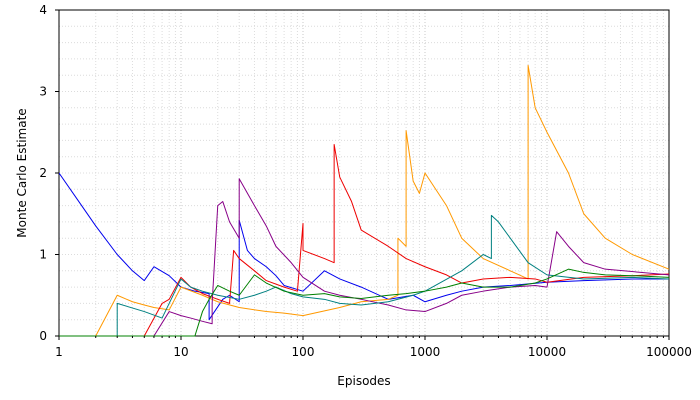 The width and height of the screenshot is (700, 400). What do you see at coordinates (373, 347) in the screenshot?
I see `x-axis-ticks: 1 10 100 1000 10000 100000` at bounding box center [373, 347].